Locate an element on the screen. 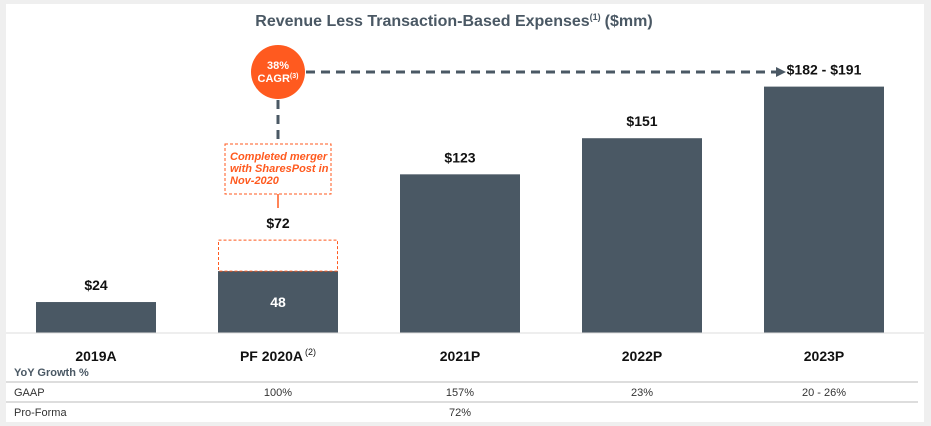 The width and height of the screenshot is (931, 426). merger-note-box is located at coordinates (278, 169).